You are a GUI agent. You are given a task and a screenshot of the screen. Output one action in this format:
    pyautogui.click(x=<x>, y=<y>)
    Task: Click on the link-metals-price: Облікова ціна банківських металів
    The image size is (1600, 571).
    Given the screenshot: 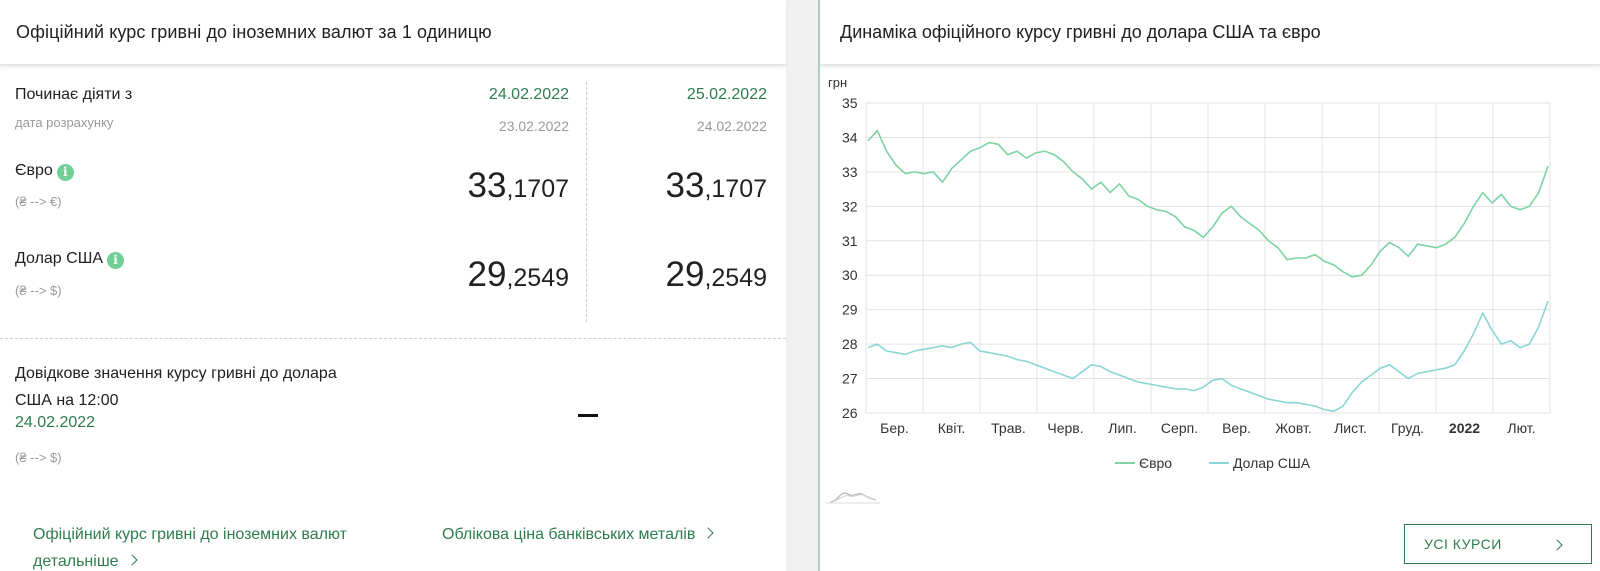 What is the action you would take?
    pyautogui.click(x=578, y=534)
    